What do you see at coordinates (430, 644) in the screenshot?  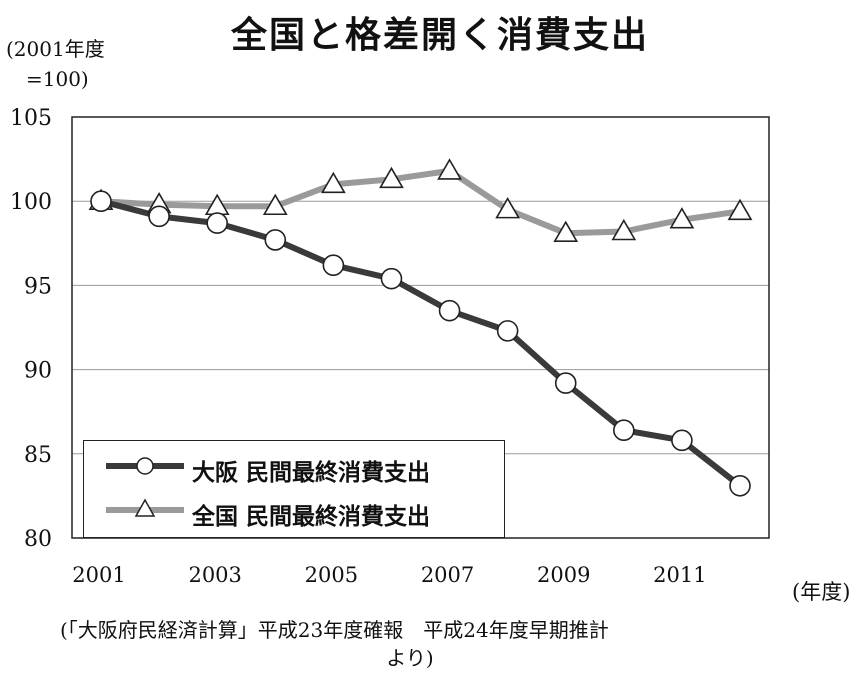 I see `source-note: (「大阪府民経済計算」平成23年度確報 平成24年度早期推計 より)` at bounding box center [430, 644].